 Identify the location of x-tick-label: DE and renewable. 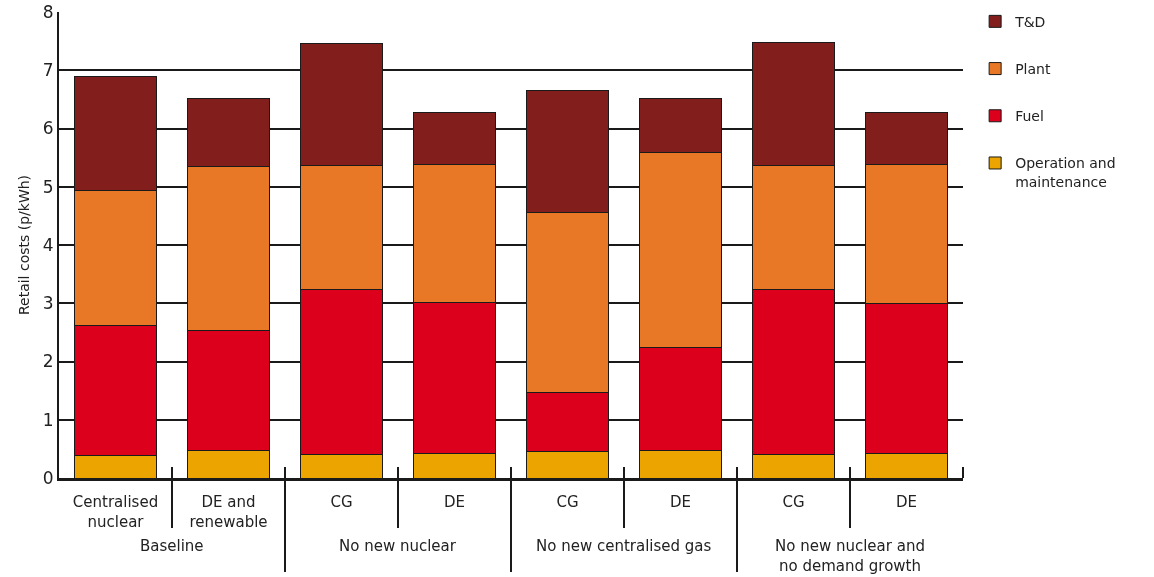
(228, 512).